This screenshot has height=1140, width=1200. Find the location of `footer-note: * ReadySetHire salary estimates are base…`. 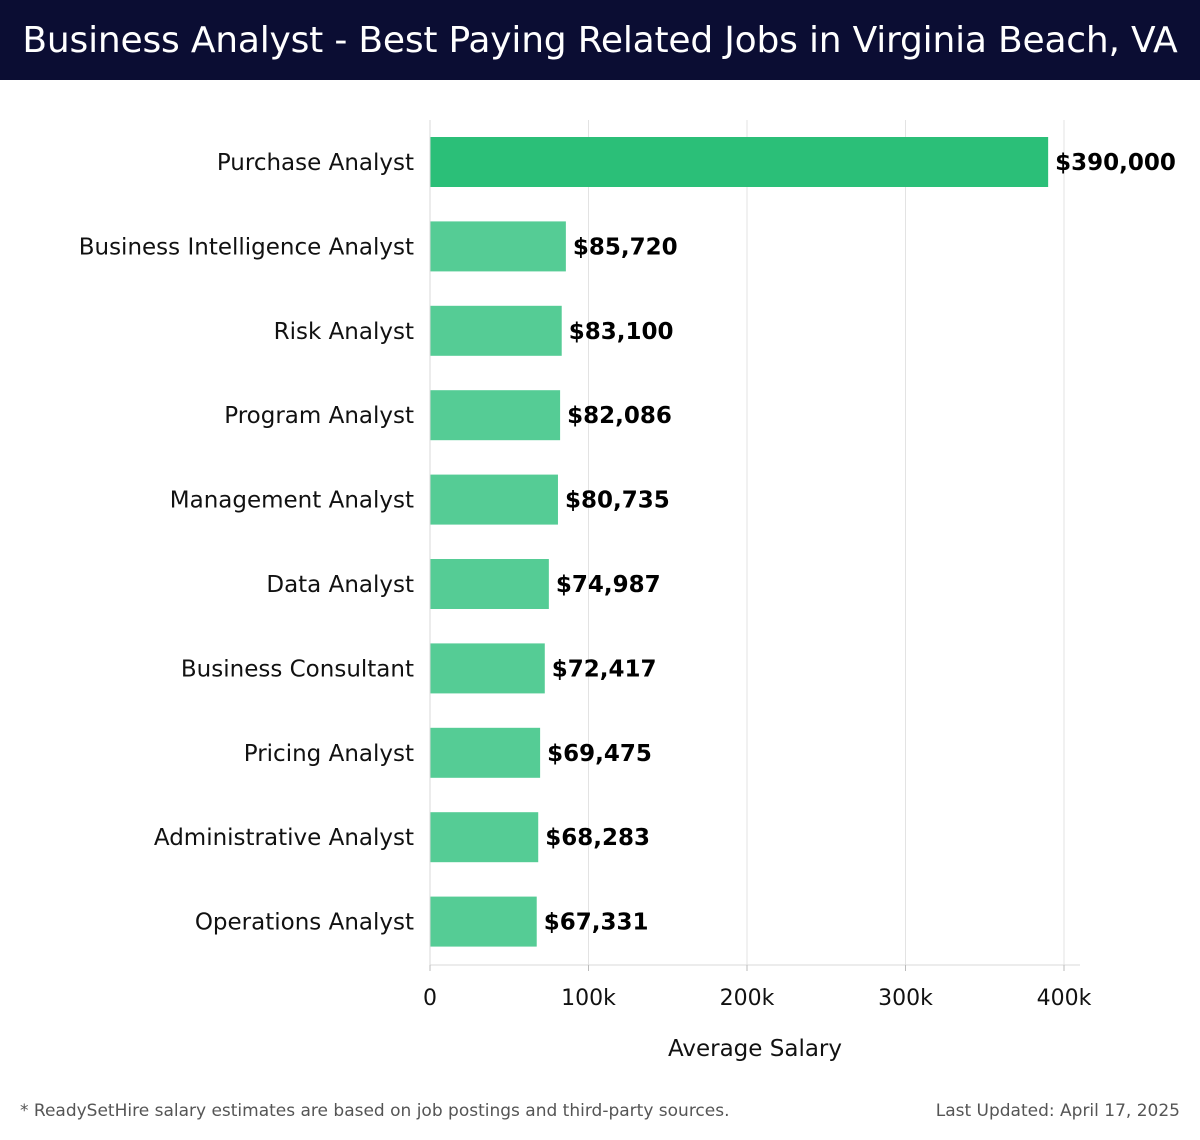

footer-note: * ReadySetHire salary estimates are base… is located at coordinates (375, 1111).